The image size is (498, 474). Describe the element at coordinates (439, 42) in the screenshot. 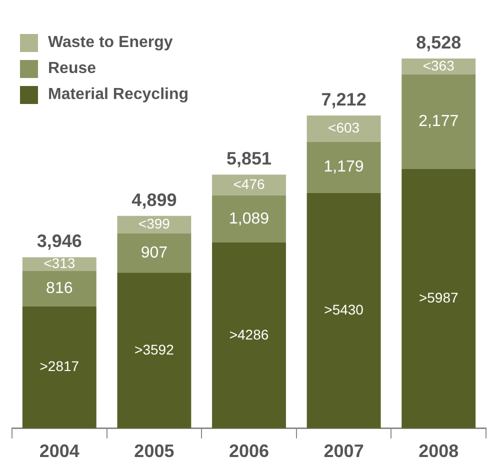

I see `total-label: 8,528` at that location.